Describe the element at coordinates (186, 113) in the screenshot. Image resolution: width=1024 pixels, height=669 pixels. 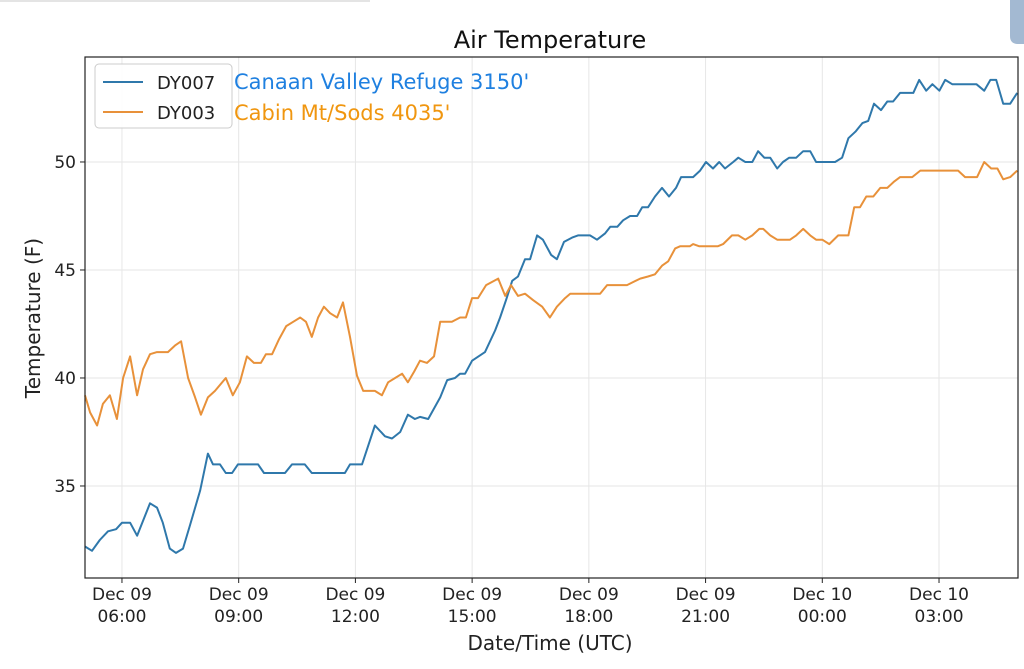
I see `legend-label-dy003: DY003` at that location.